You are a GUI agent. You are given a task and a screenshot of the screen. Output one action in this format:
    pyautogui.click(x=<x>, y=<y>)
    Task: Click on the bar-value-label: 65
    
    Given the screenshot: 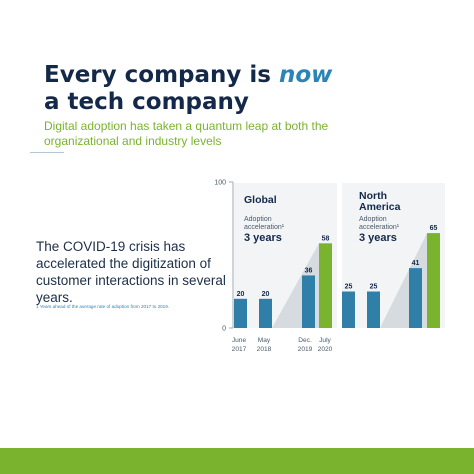 What is the action you would take?
    pyautogui.click(x=434, y=228)
    